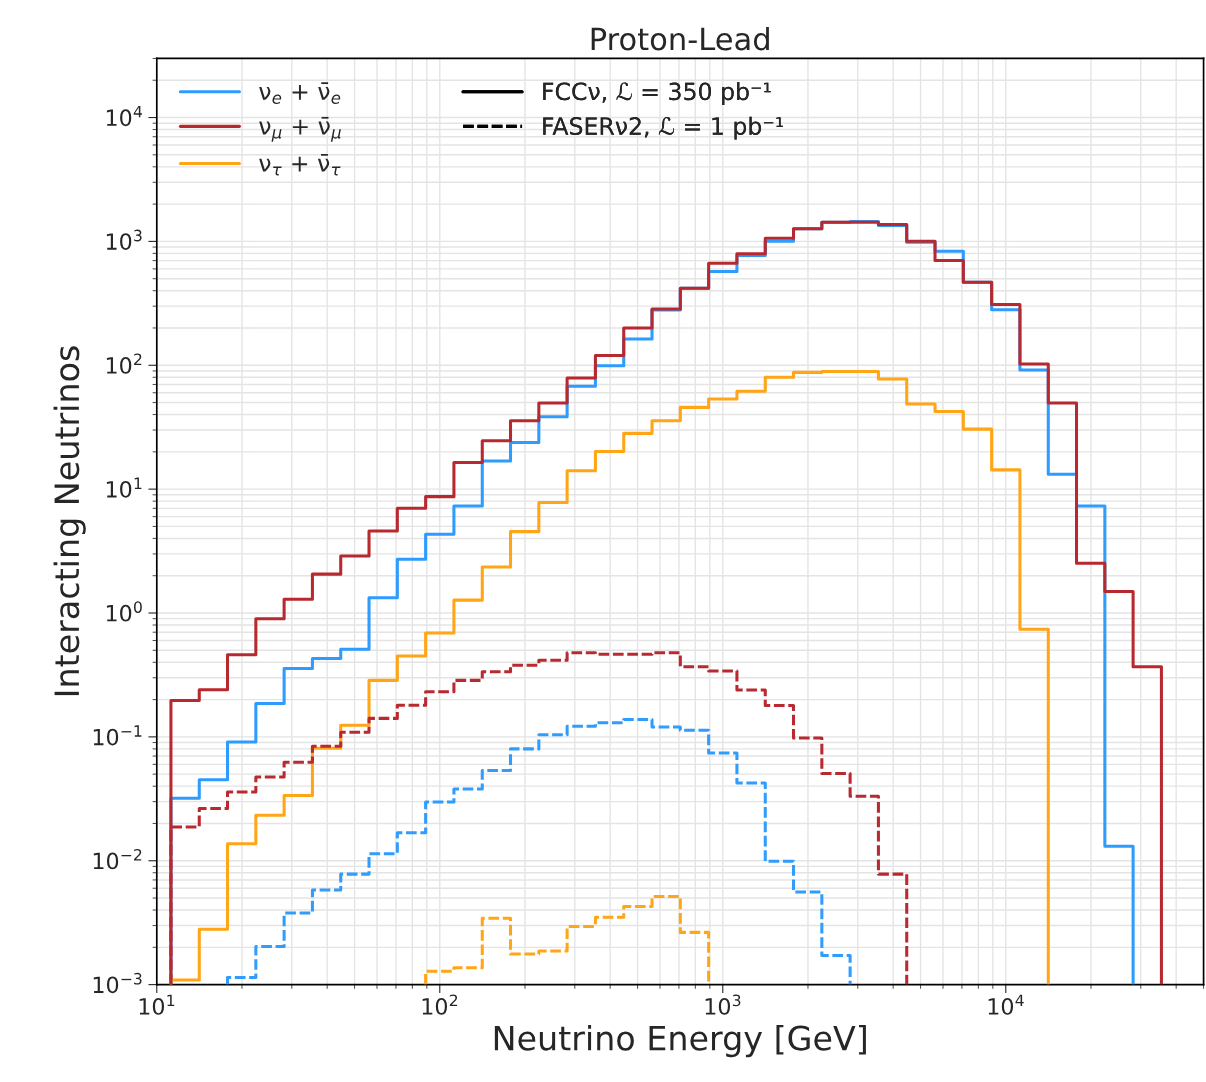  I want to click on y-tick-label: 10$^{2}$, so click(124, 363).